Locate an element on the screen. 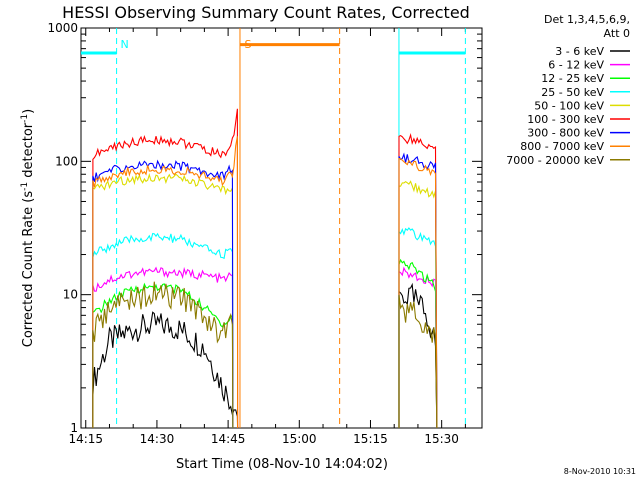  series-line-2-seg2 is located at coordinates (418, 343).